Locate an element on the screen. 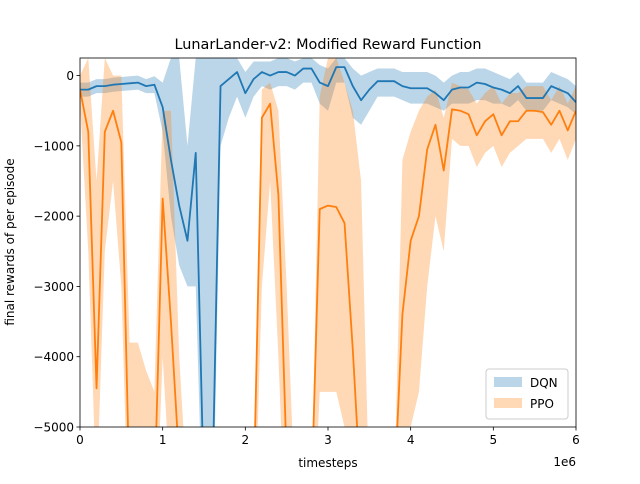  x-tick-label: 0 is located at coordinates (80, 440).